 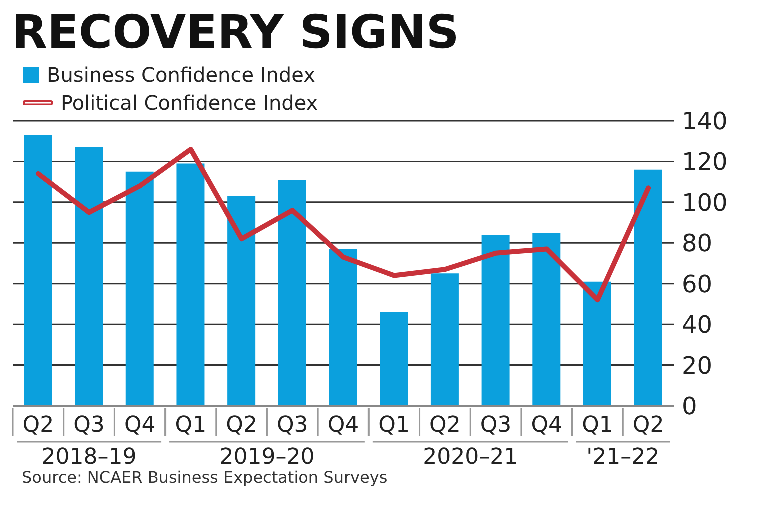 I want to click on text: 2018–19, so click(x=89, y=457).